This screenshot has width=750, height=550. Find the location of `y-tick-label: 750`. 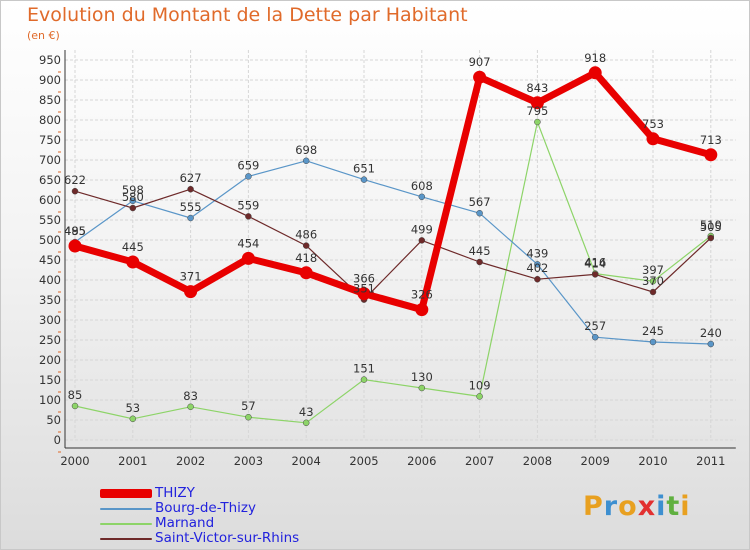

y-tick-label: 750 is located at coordinates (50, 140).